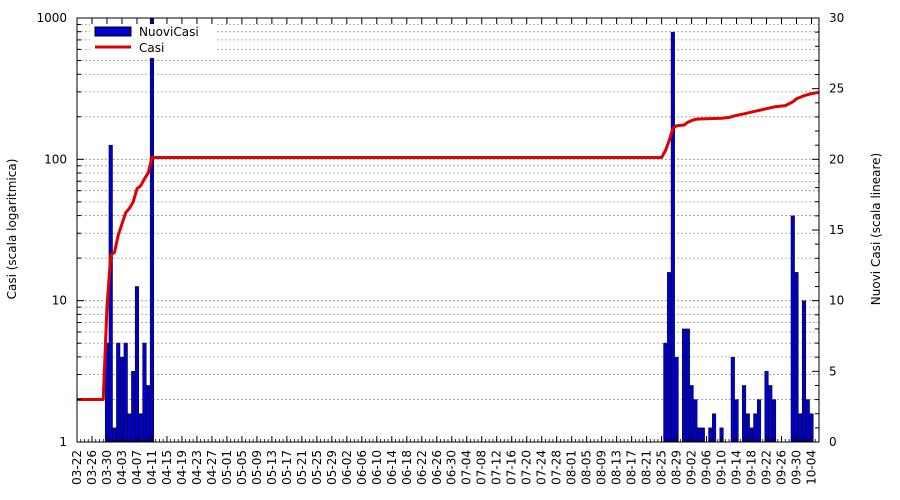  I want to click on x-tick-label: 06-14, so click(392, 467).